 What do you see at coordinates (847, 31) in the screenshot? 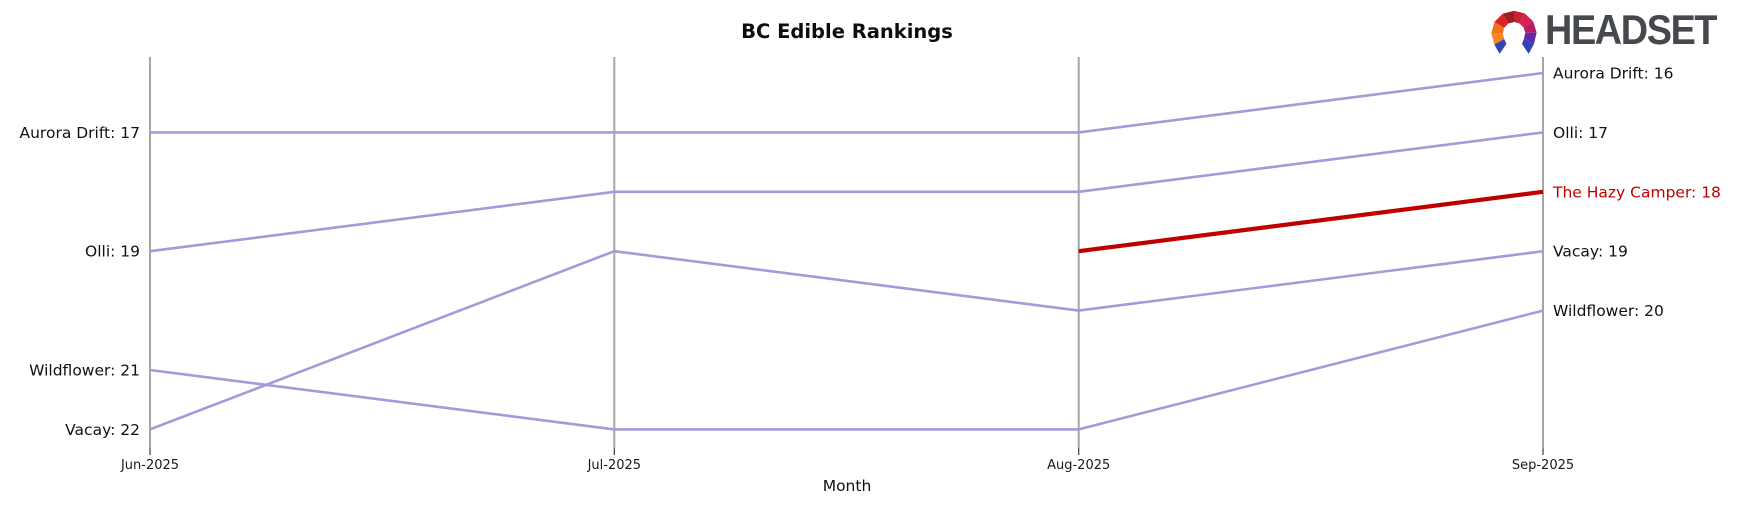
I see `chart-title: BC Edible Rankings` at bounding box center [847, 31].